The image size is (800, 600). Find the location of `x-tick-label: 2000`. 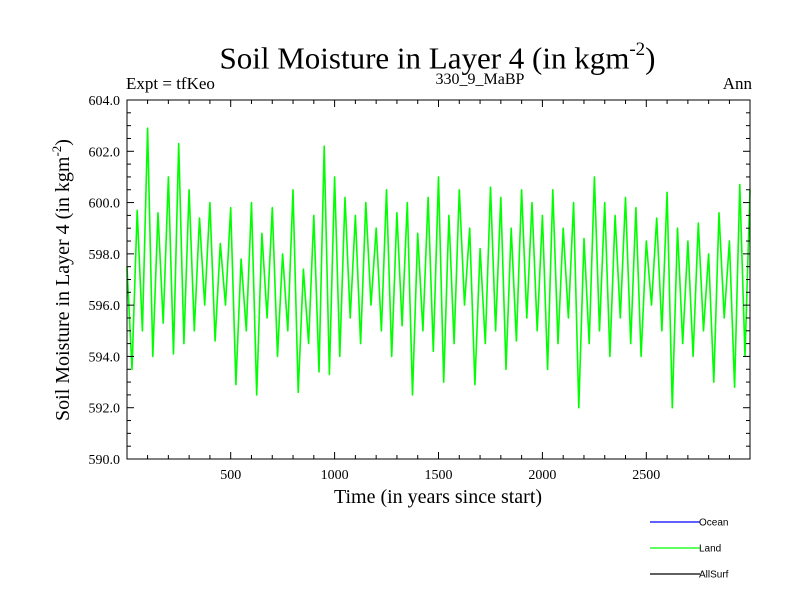

x-tick-label: 2000 is located at coordinates (542, 475).